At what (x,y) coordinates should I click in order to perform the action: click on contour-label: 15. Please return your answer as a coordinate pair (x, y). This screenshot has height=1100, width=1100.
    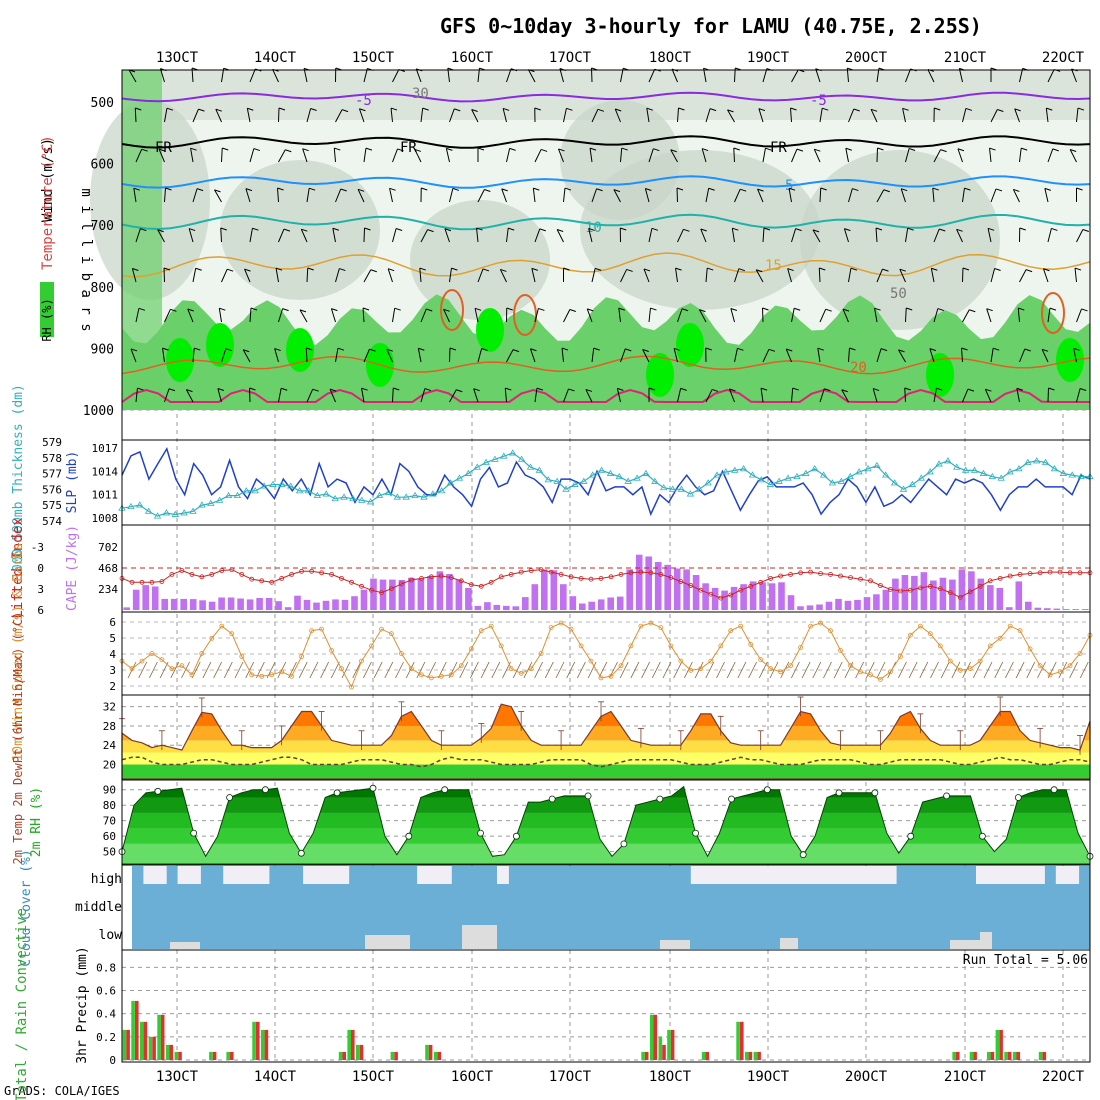
    Looking at the image, I should click on (773, 266).